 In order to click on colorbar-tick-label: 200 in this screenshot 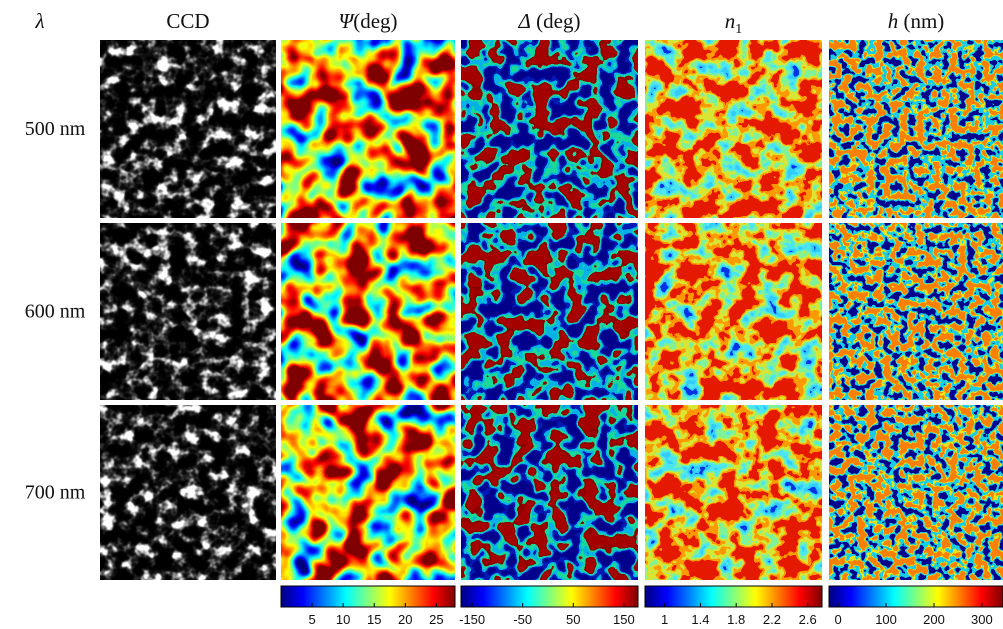, I will do `click(934, 619)`.